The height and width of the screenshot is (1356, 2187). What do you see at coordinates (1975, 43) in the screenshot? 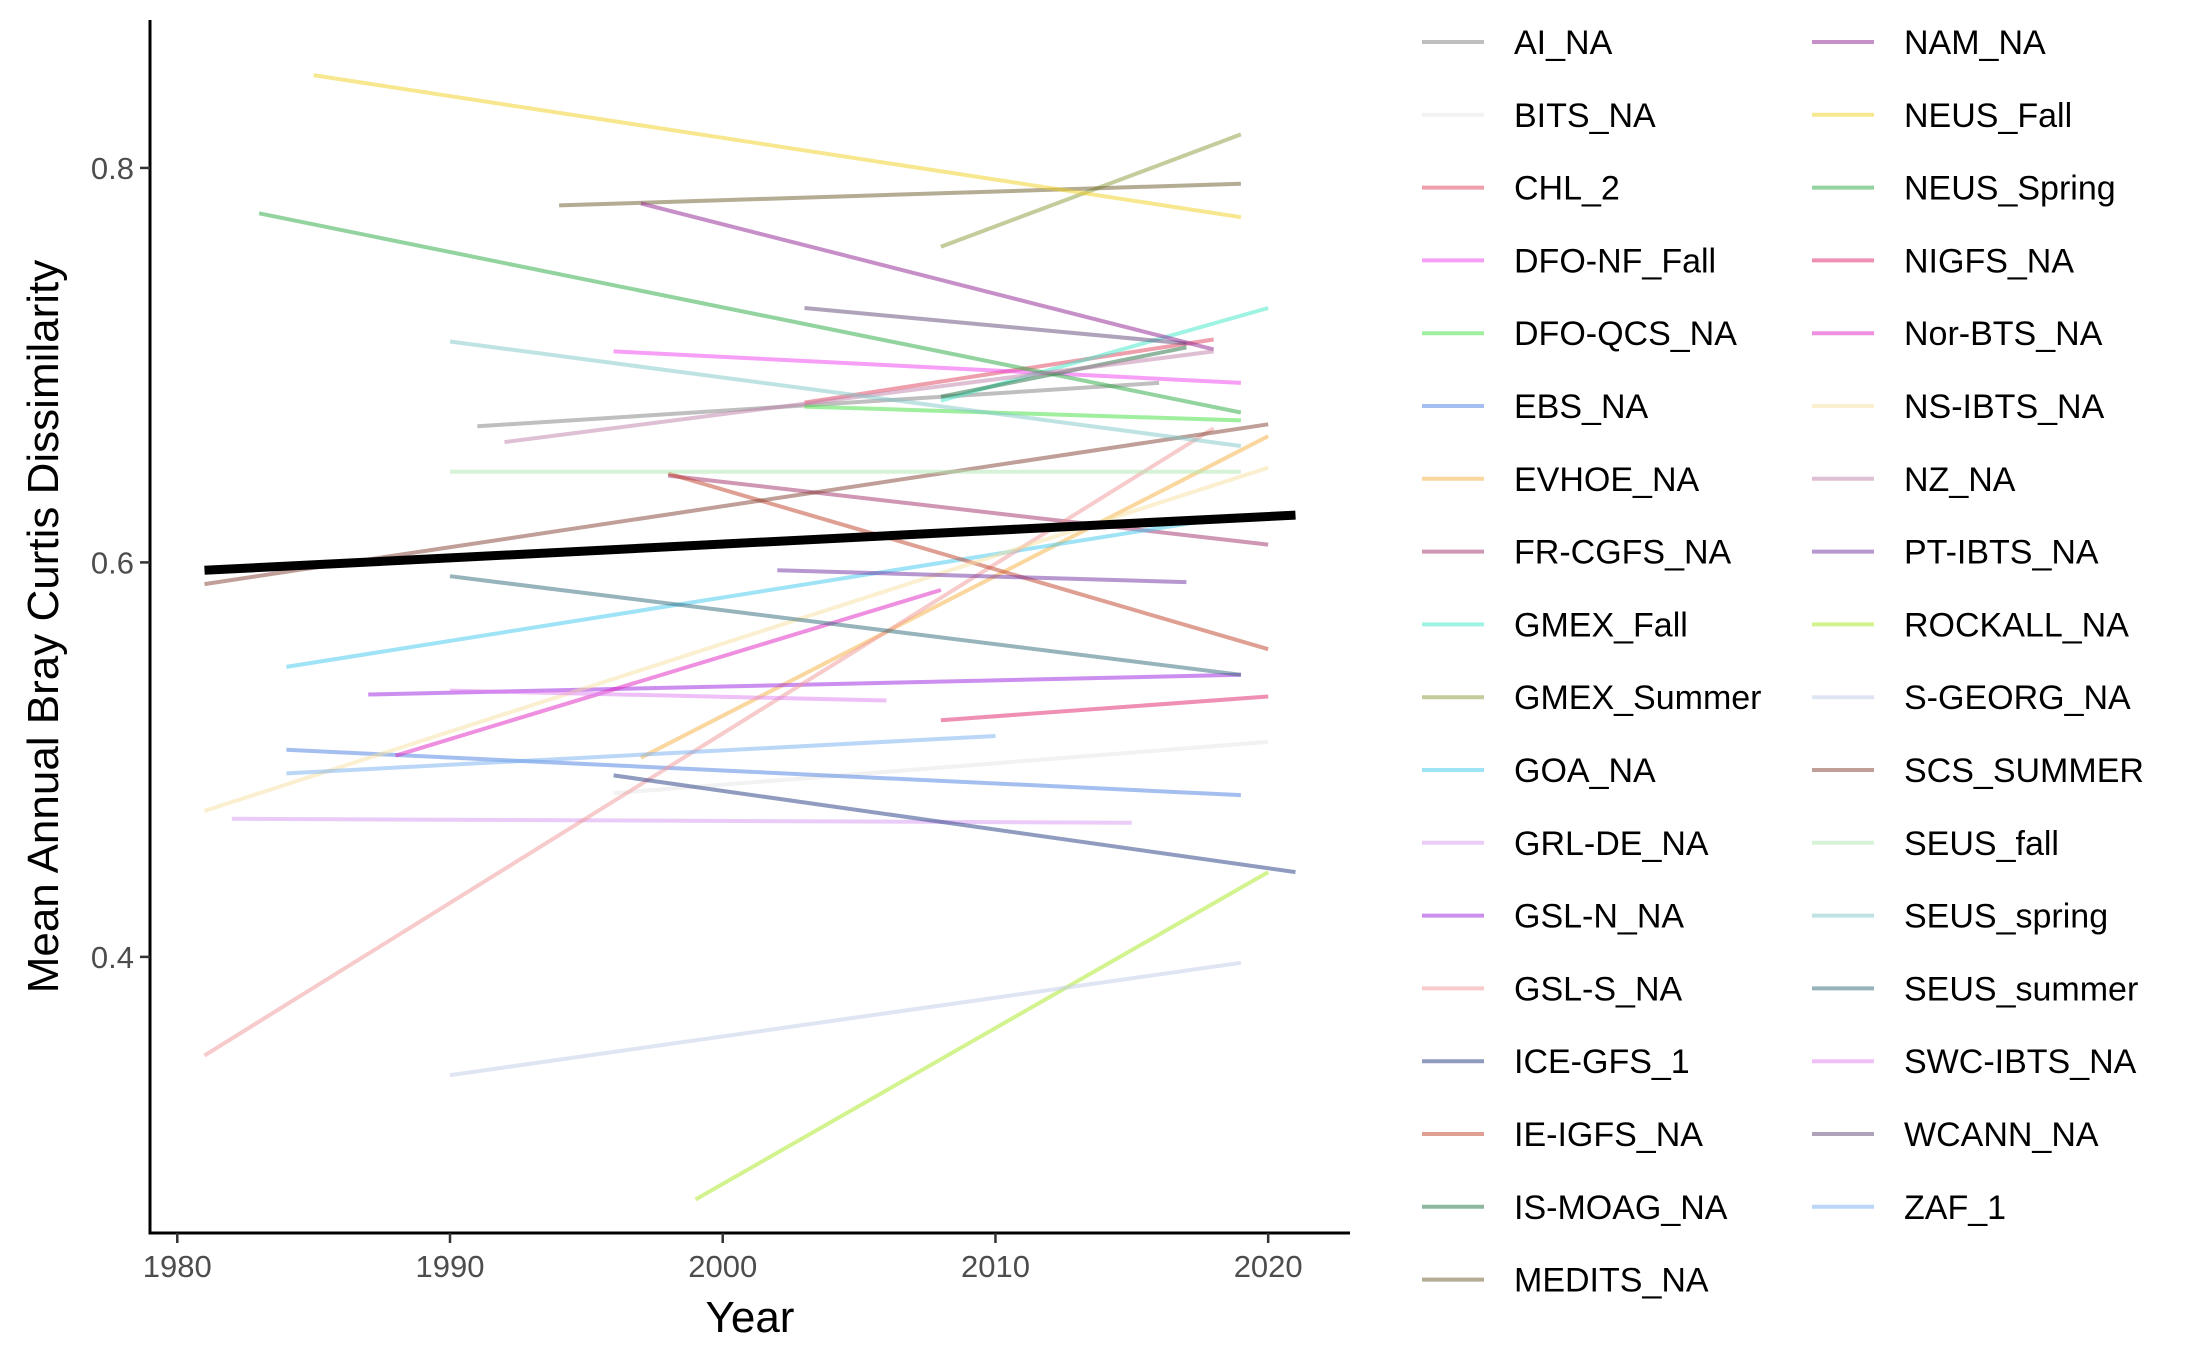
I see `legend-label: NAM_NA` at bounding box center [1975, 43].